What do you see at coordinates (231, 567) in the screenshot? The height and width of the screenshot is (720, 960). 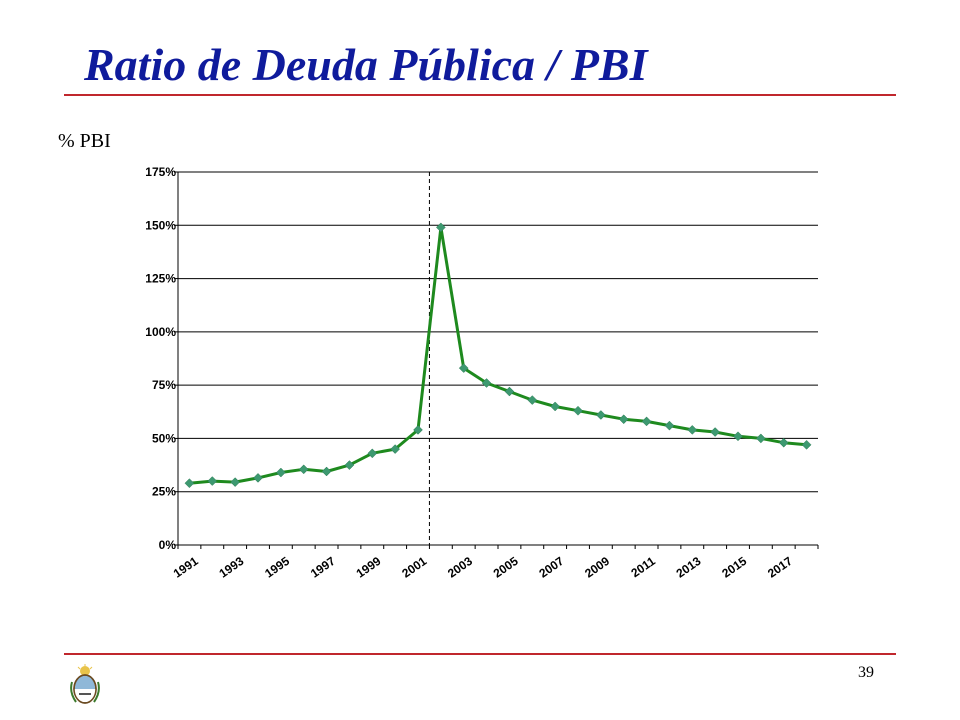 I see `x-tick-label: 1993` at bounding box center [231, 567].